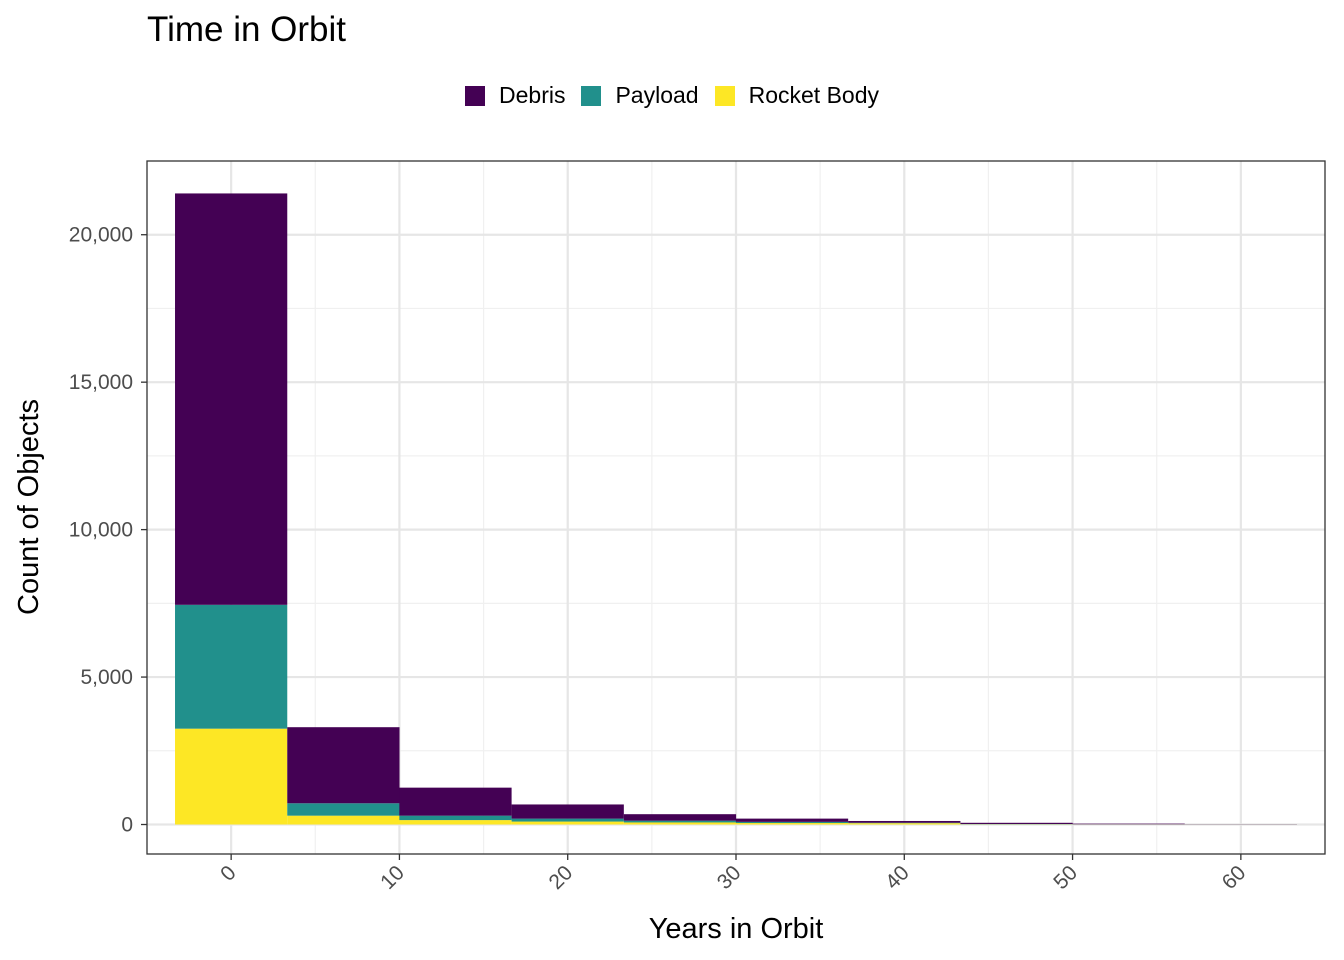 The width and height of the screenshot is (1344, 960). I want to click on x-axis-title: Years in Orbit, so click(736, 929).